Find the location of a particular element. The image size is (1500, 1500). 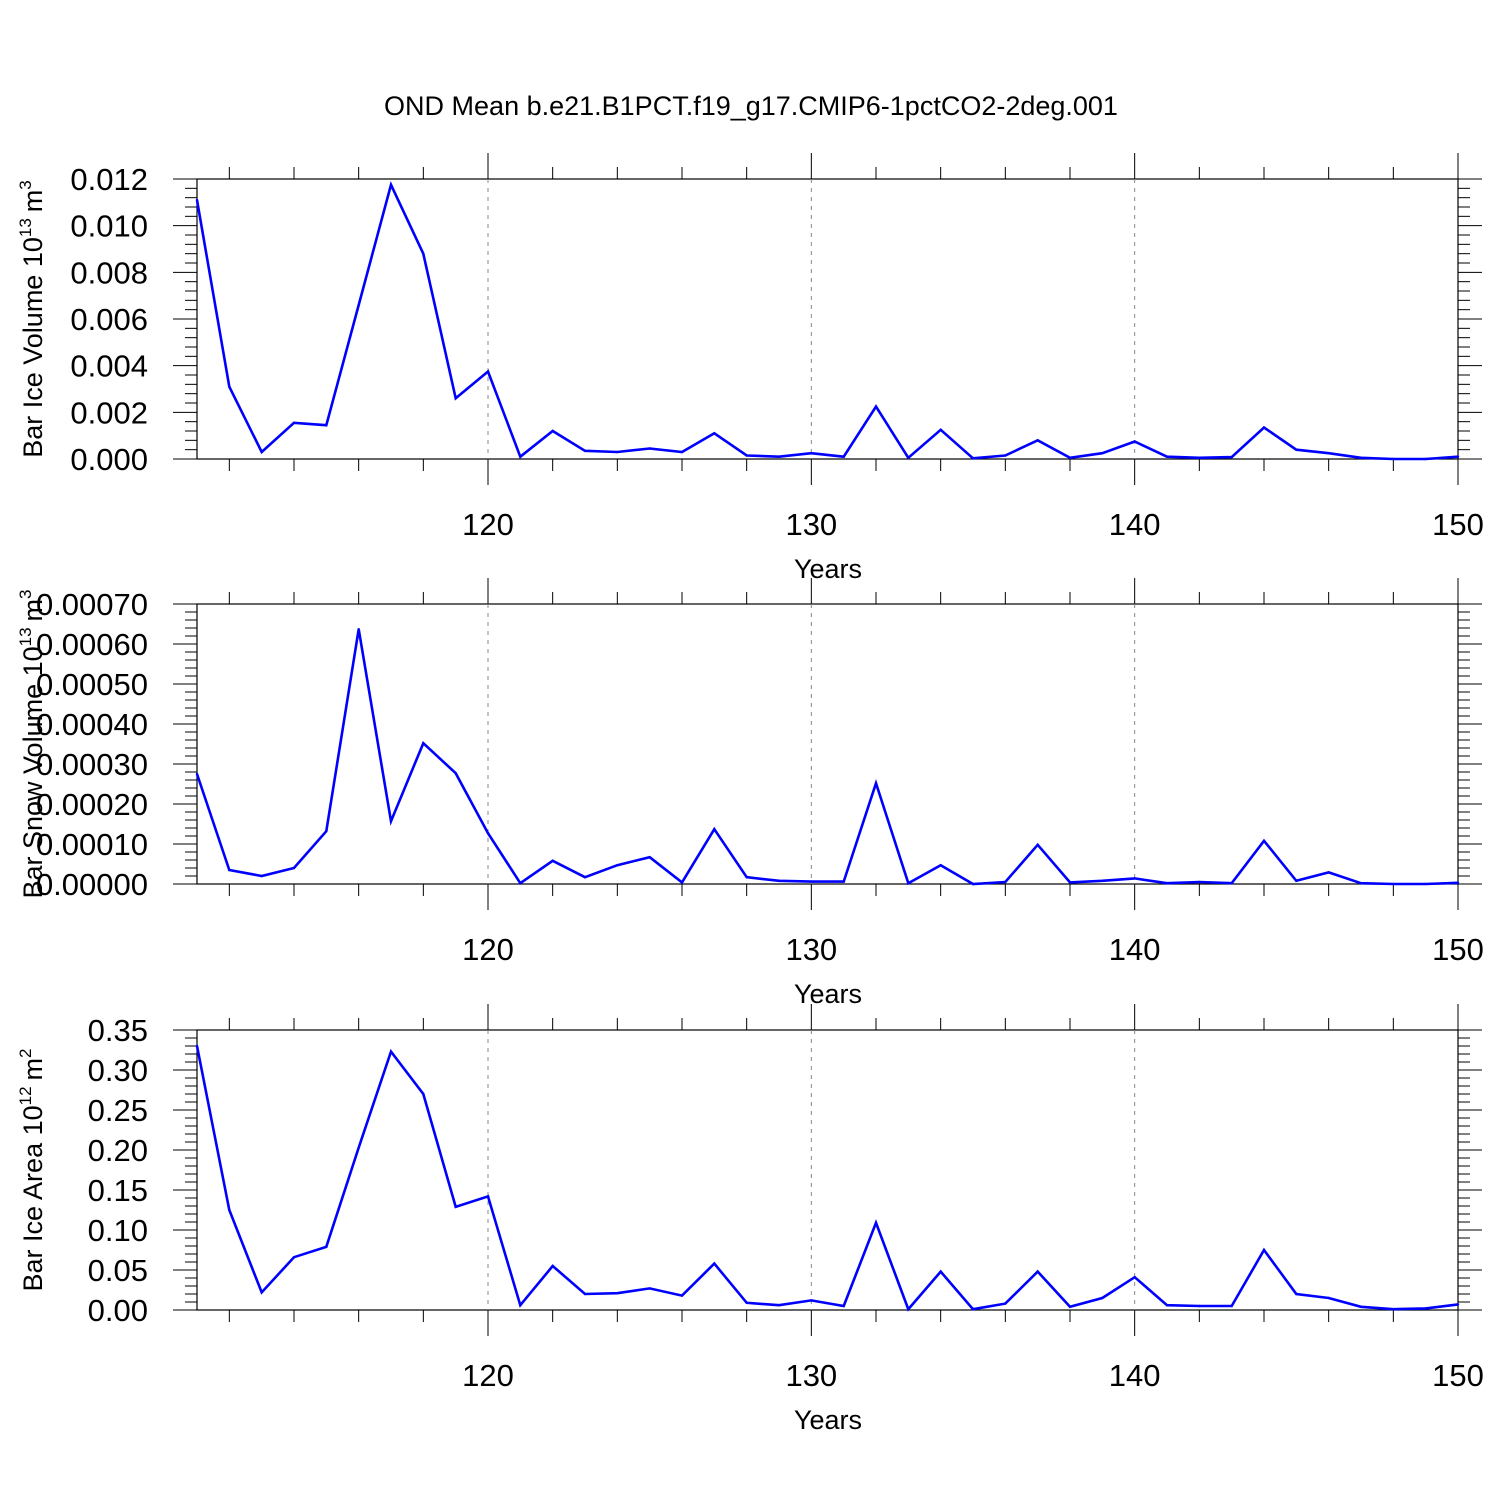

y-tick-label: 0.006 is located at coordinates (109, 319).